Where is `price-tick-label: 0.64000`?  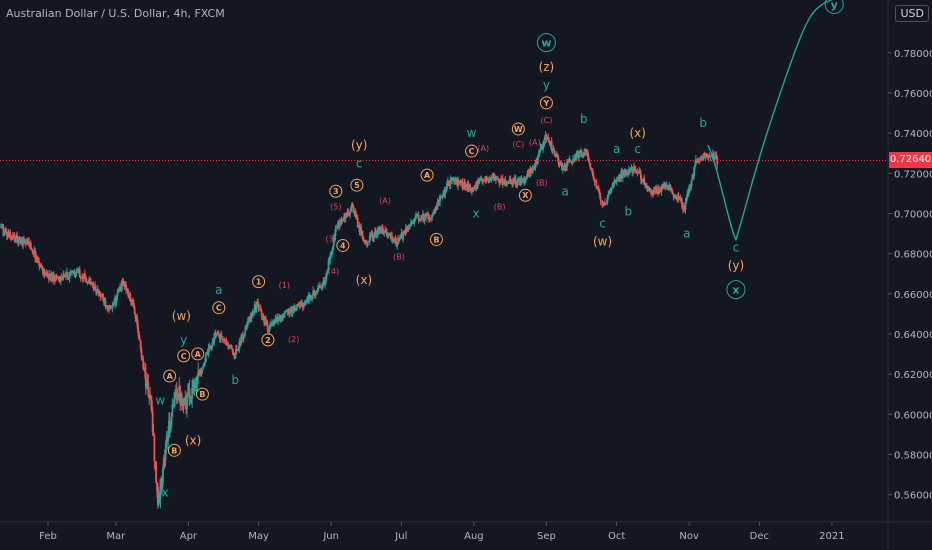 price-tick-label: 0.64000 is located at coordinates (913, 335).